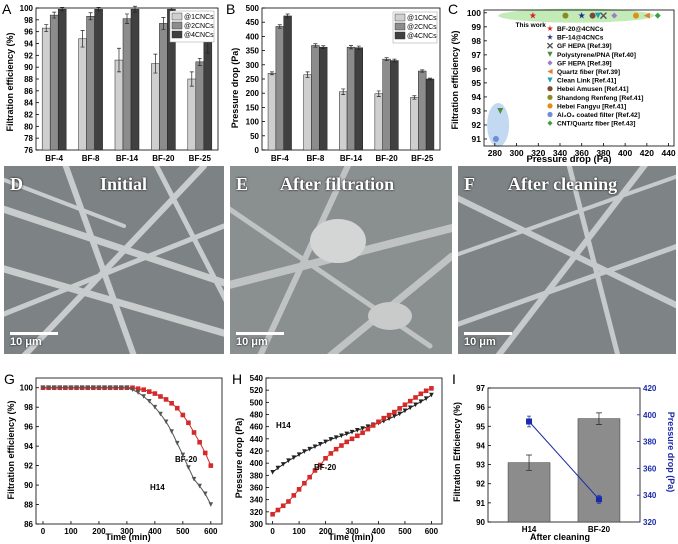  I want to click on y-tick-label: 500, so click(257, 402).